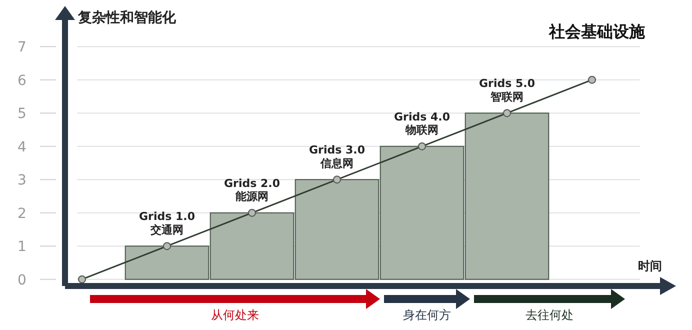 The height and width of the screenshot is (330, 692). I want to click on text: 身在何方, so click(427, 315).